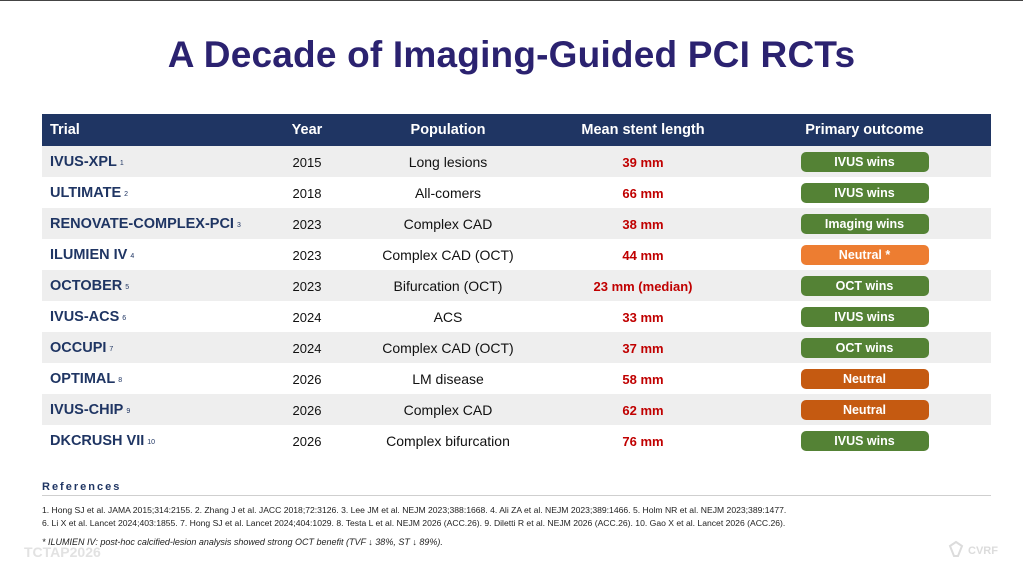 Image resolution: width=1023 pixels, height=576 pixels. Describe the element at coordinates (154, 161) in the screenshot. I see `trial-cell: IVUS-XPL 1` at that location.